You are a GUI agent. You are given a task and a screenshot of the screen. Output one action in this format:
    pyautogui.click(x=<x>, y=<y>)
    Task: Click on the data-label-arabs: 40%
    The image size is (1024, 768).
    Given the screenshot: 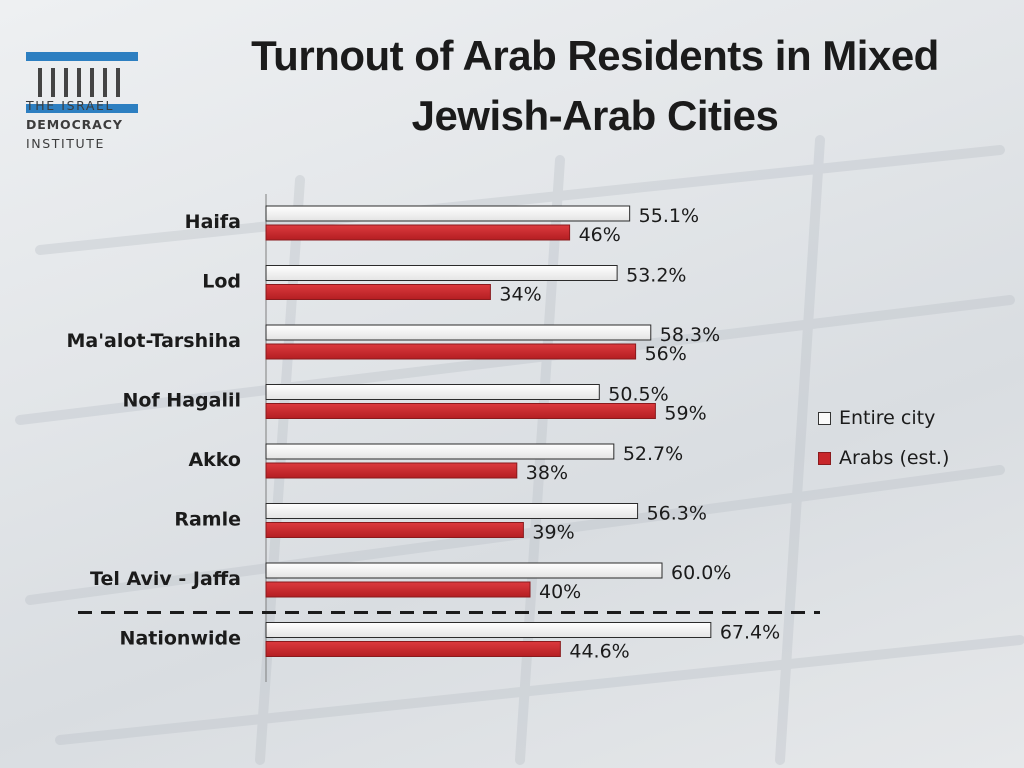 What is the action you would take?
    pyautogui.click(x=560, y=592)
    